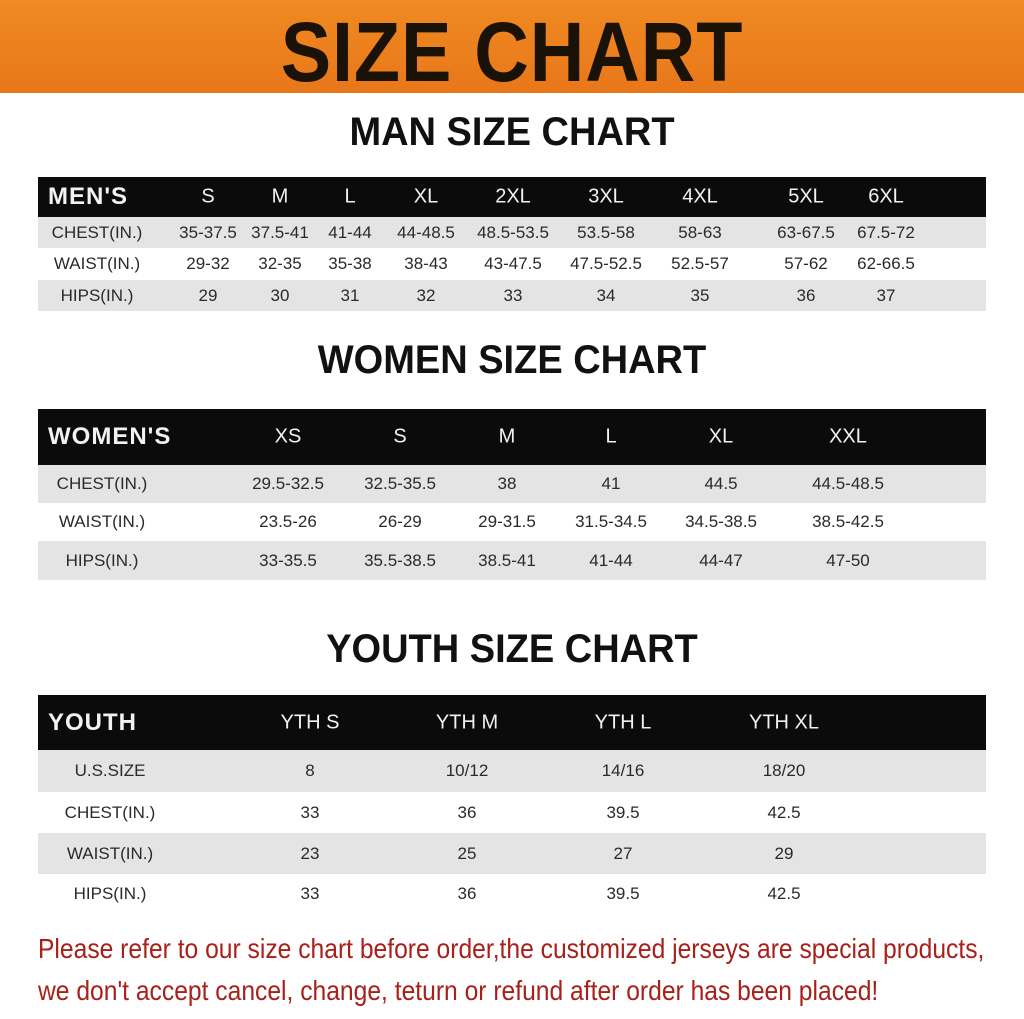 This screenshot has height=1019, width=1024. Describe the element at coordinates (784, 722) in the screenshot. I see `youth-size-header: YTH XL` at that location.